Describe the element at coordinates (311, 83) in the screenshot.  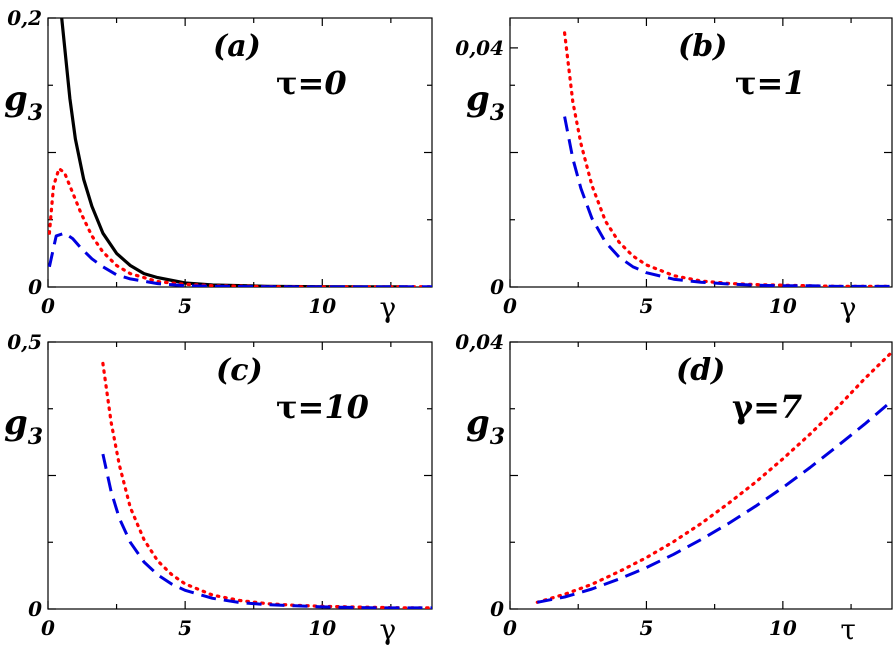
I see `parameter-annotation: τ=0` at that location.